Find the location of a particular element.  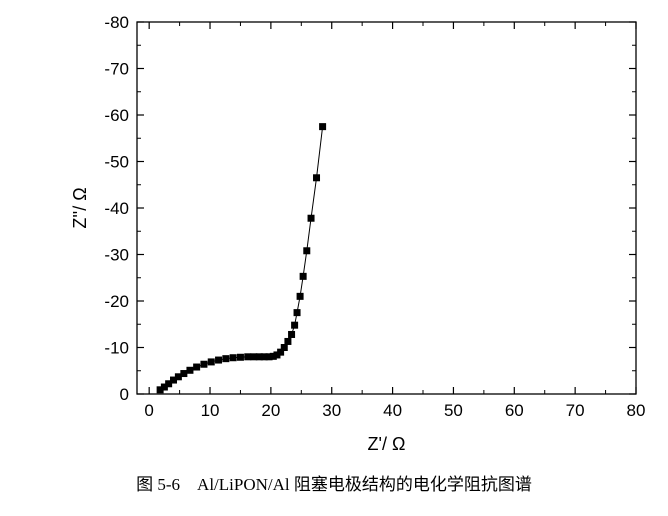

x-tick-label: 0 is located at coordinates (148, 410).